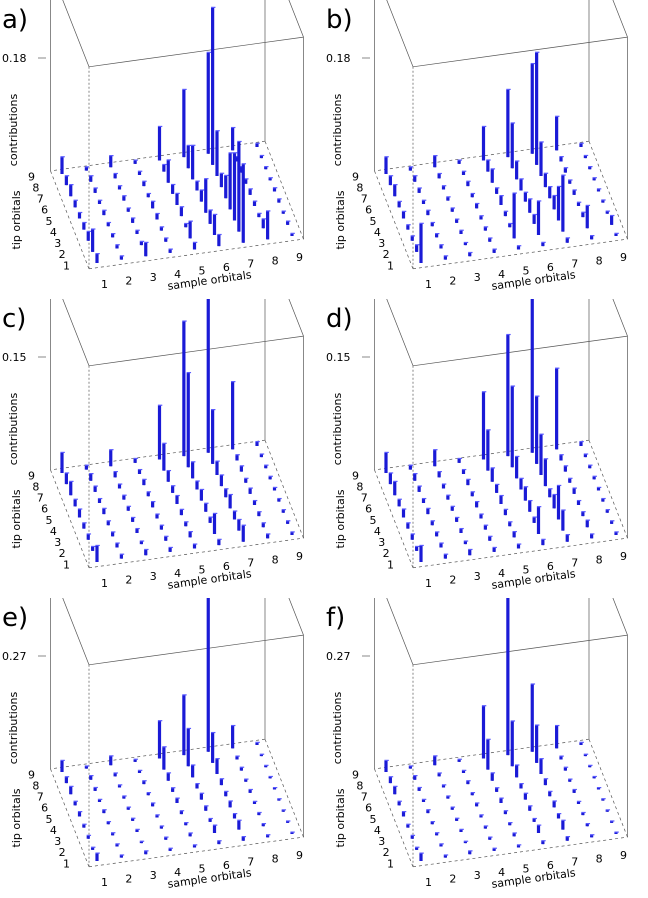 The width and height of the screenshot is (648, 898). Describe the element at coordinates (452, 281) in the screenshot. I see `x-tick-2: 2` at that location.